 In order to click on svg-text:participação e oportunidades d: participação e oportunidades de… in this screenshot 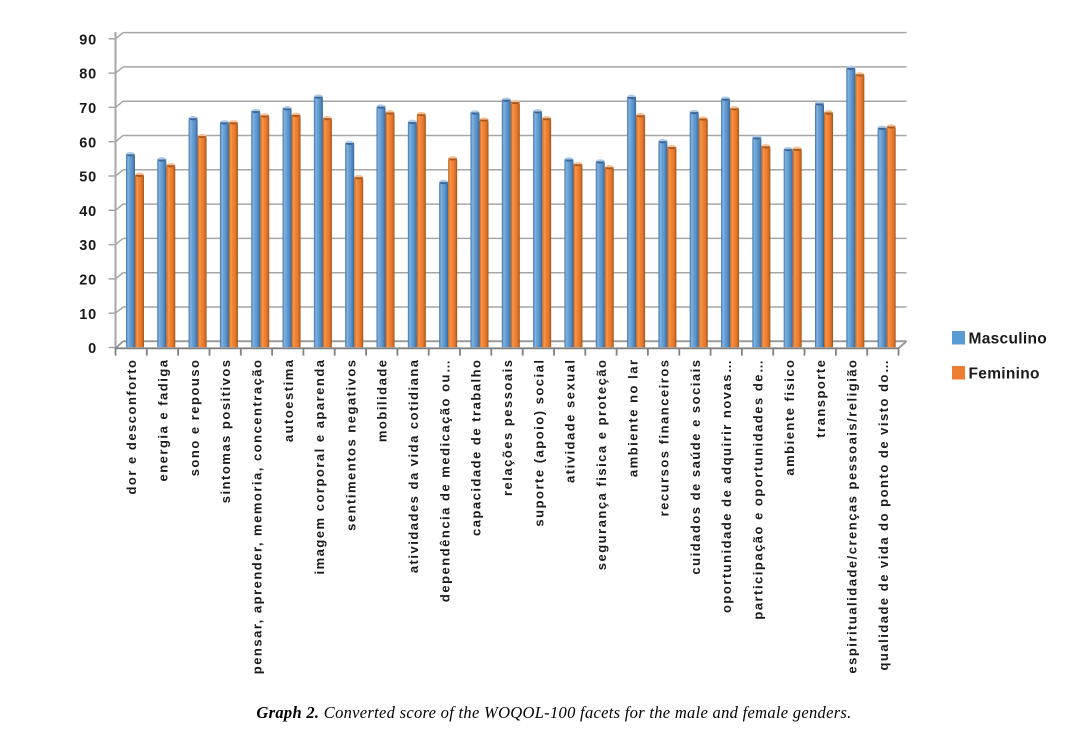, I will do `click(758, 489)`.